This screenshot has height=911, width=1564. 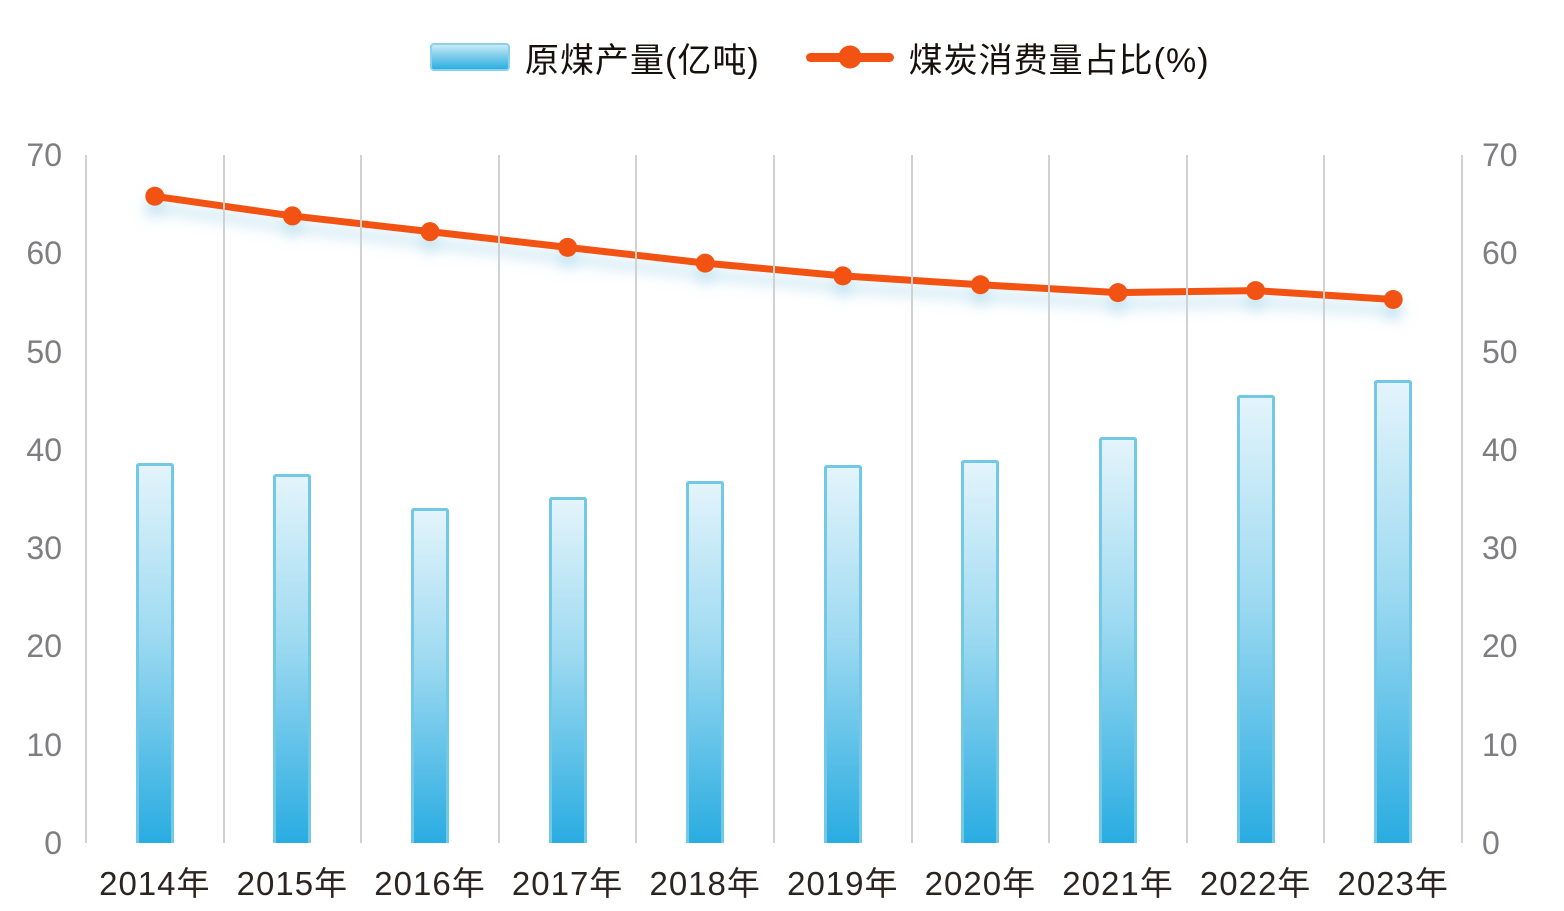 I want to click on x-tick-label: 2016年, so click(x=430, y=883).